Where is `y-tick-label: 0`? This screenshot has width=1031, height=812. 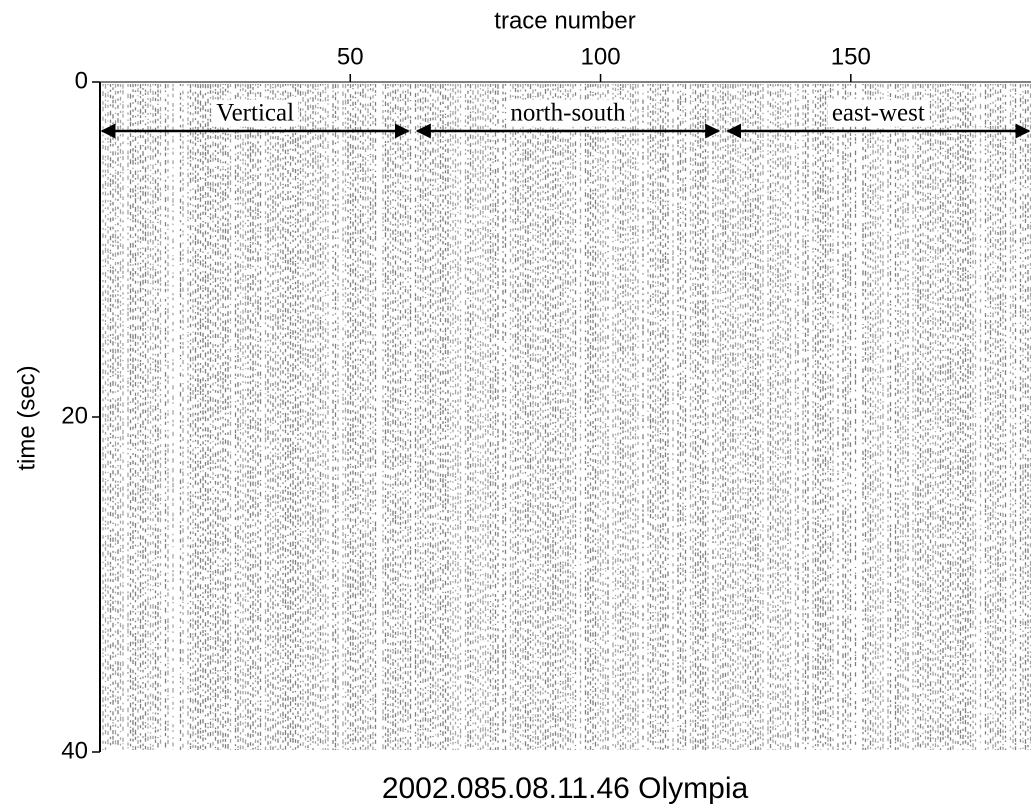 y-tick-label: 0 is located at coordinates (81, 80).